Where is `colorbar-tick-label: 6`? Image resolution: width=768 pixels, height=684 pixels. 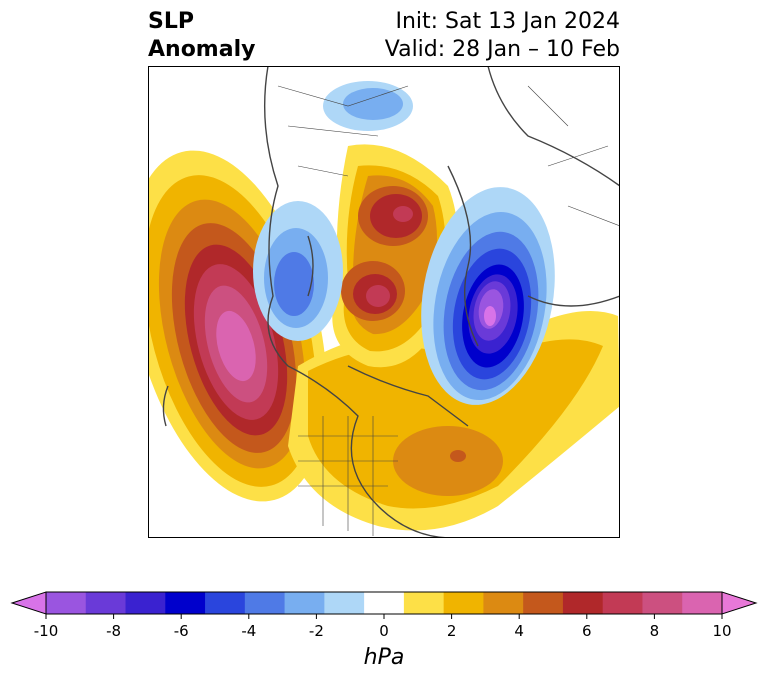 colorbar-tick-label: 6 is located at coordinates (587, 631).